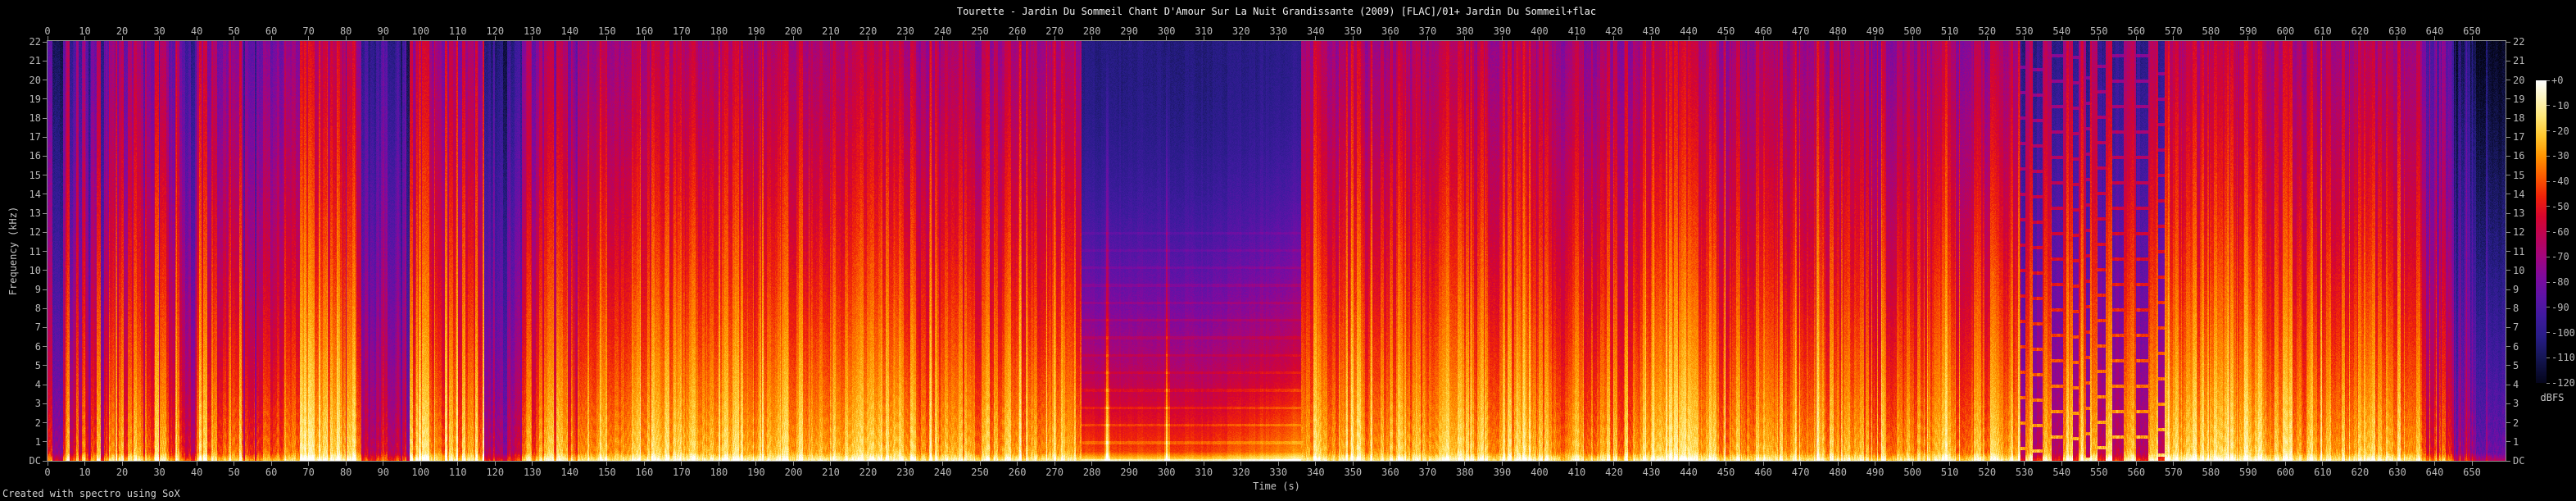  Describe the element at coordinates (1315, 472) in the screenshot. I see `x-axis-tick-label-bottom: 340` at that location.